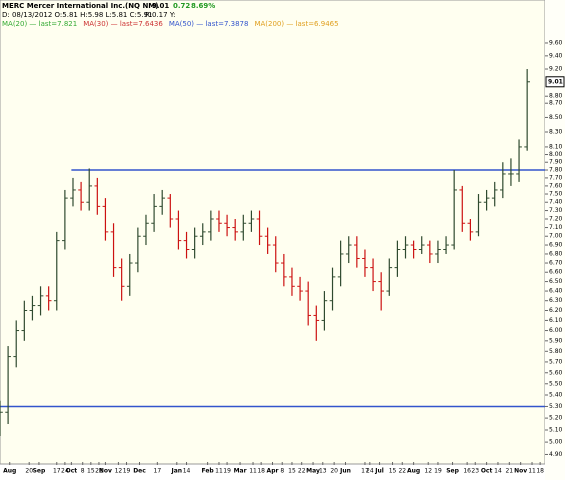 This screenshot has width=565, height=480. What do you see at coordinates (556, 263) in the screenshot?
I see `y-tick-label: 6.70` at bounding box center [556, 263].